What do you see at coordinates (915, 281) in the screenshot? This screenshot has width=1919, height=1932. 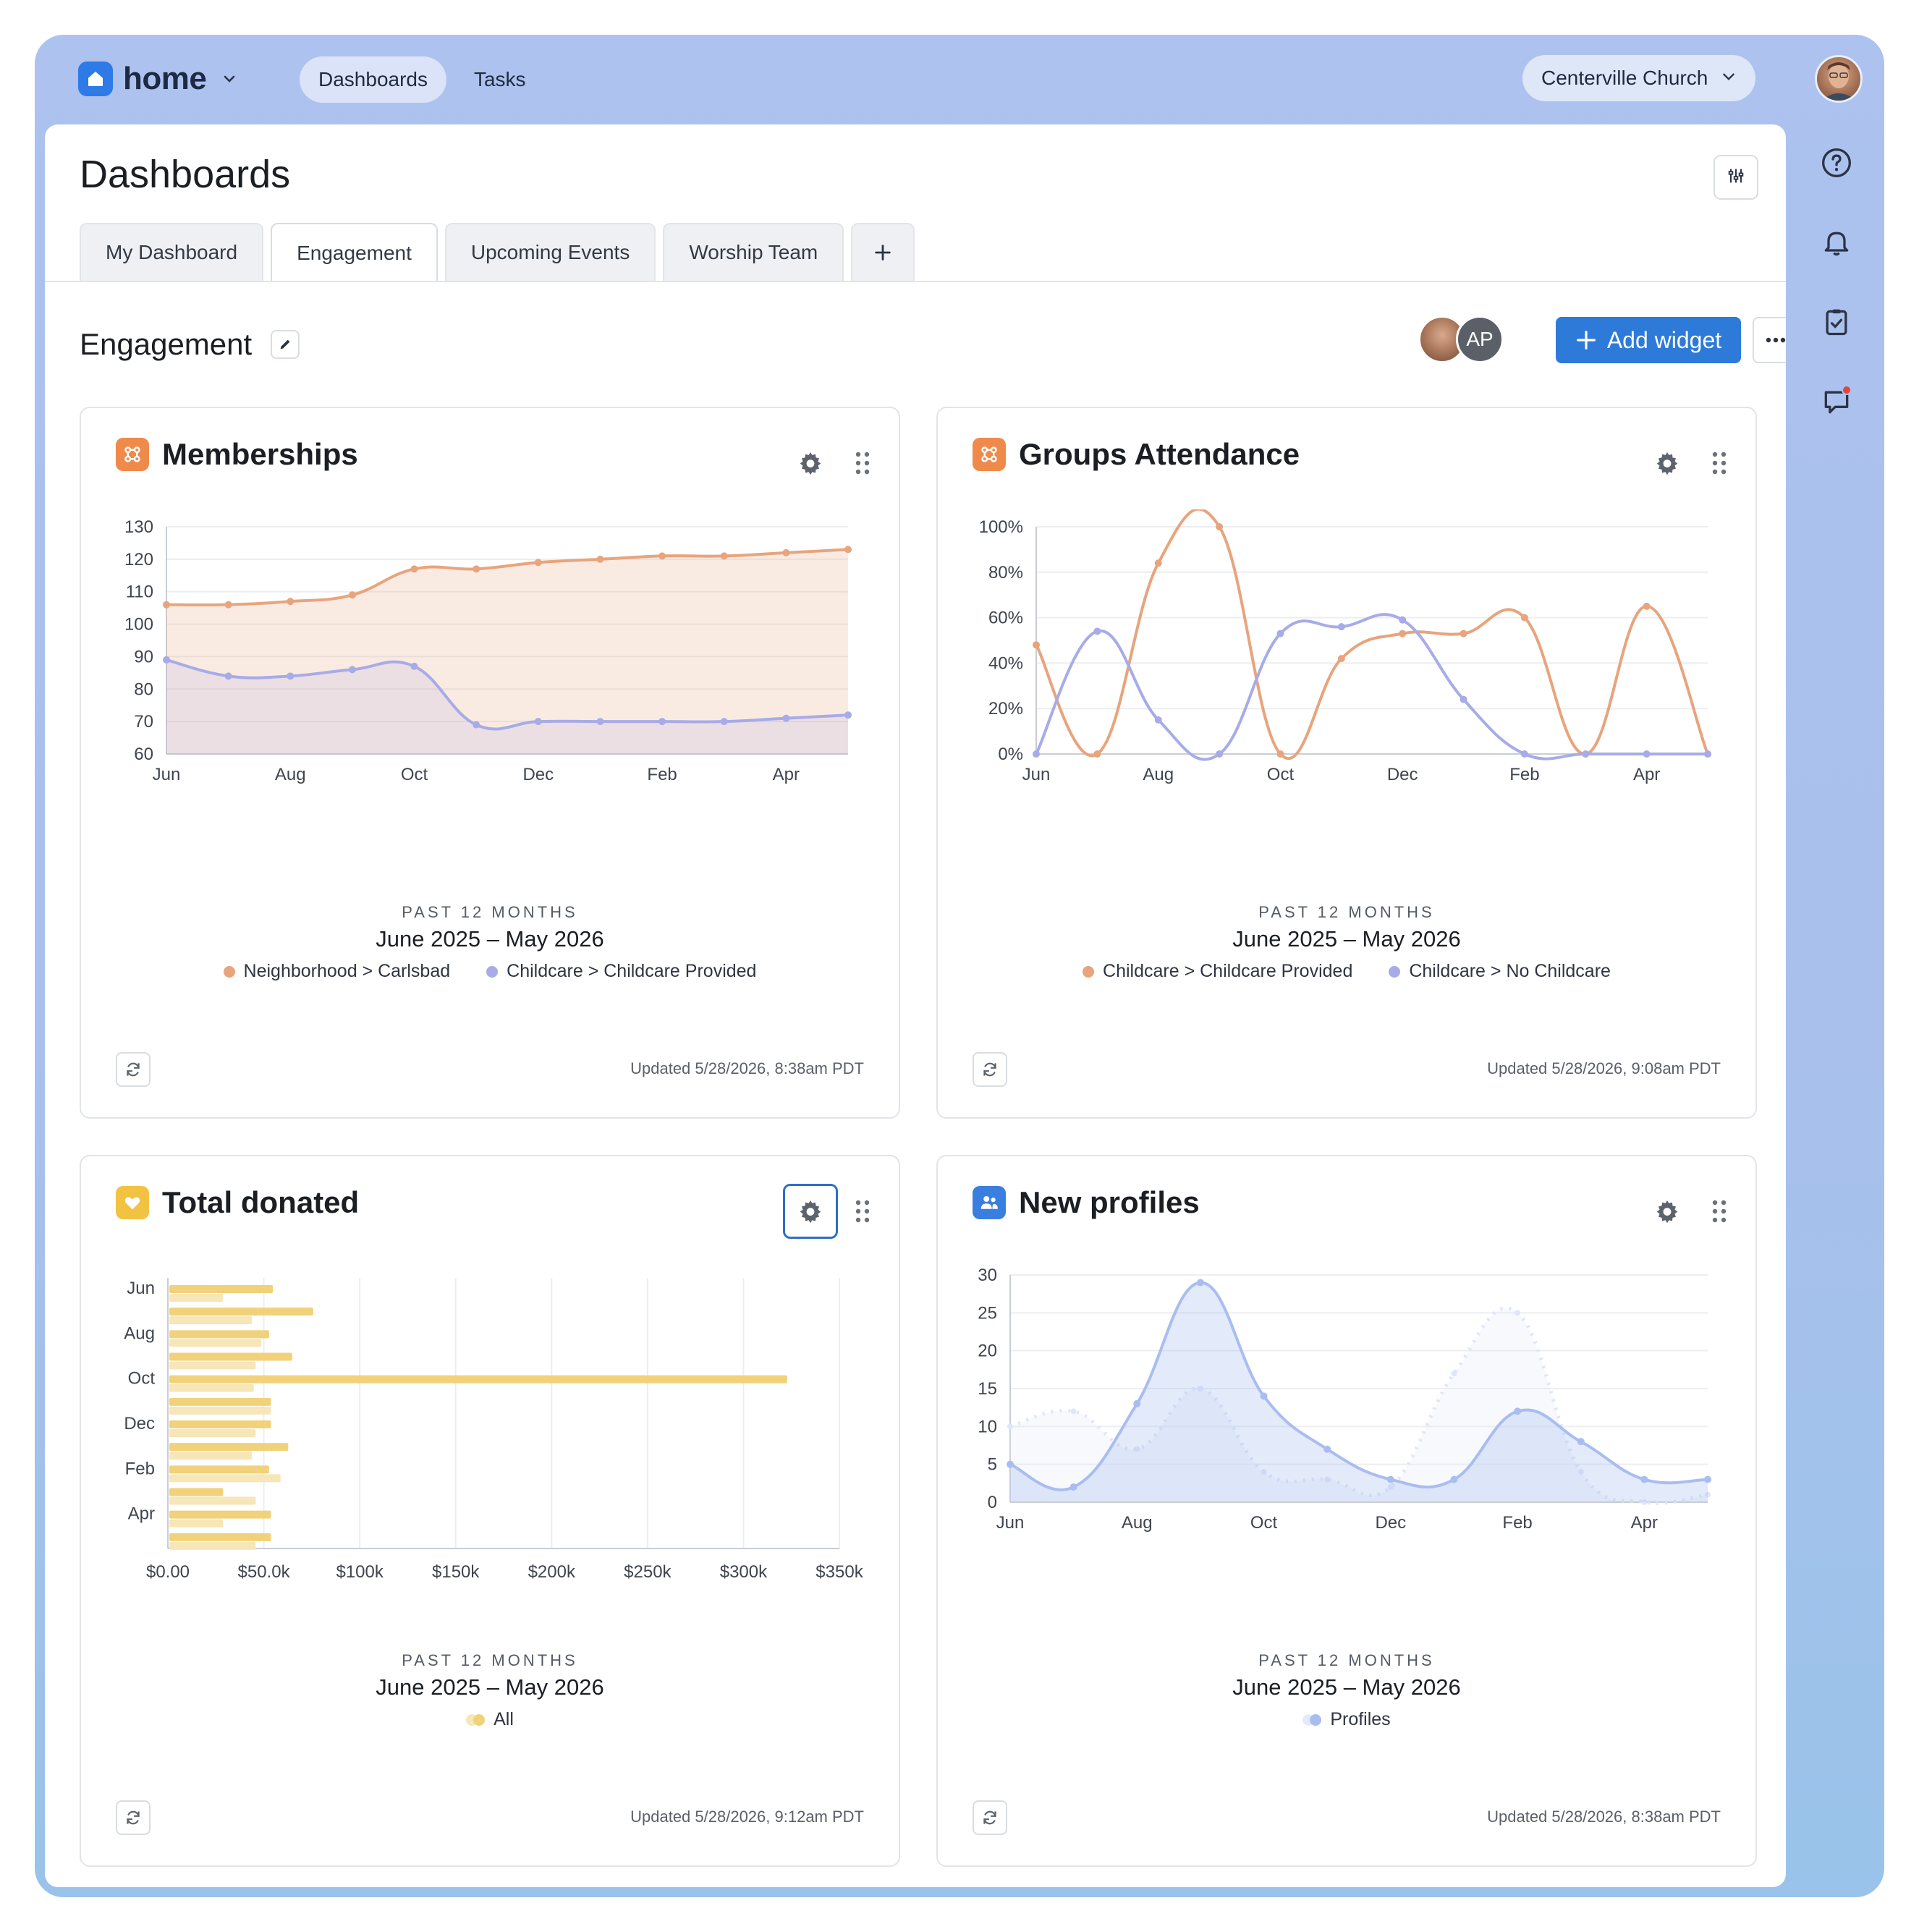 I see `tabs-divider` at bounding box center [915, 281].